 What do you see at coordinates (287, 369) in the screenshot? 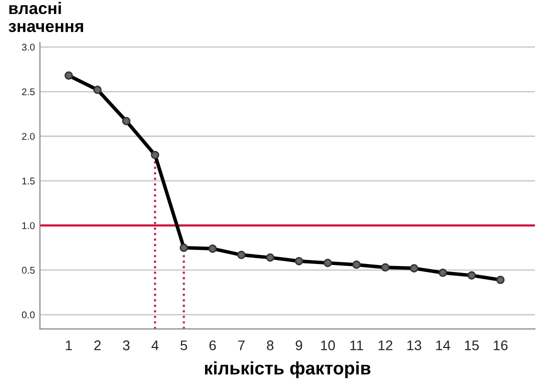
I see `x-axis-title: кількість факторів` at bounding box center [287, 369].